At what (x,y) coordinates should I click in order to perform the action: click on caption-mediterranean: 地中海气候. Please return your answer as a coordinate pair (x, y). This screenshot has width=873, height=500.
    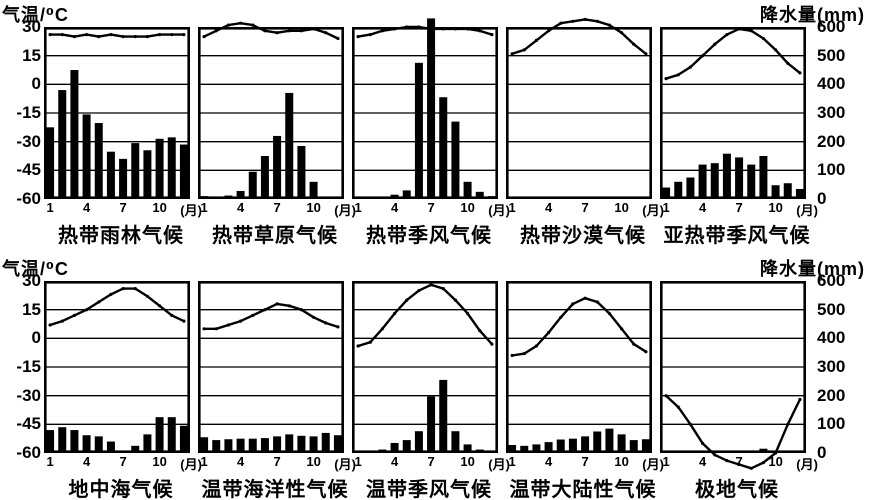
    Looking at the image, I should click on (121, 489).